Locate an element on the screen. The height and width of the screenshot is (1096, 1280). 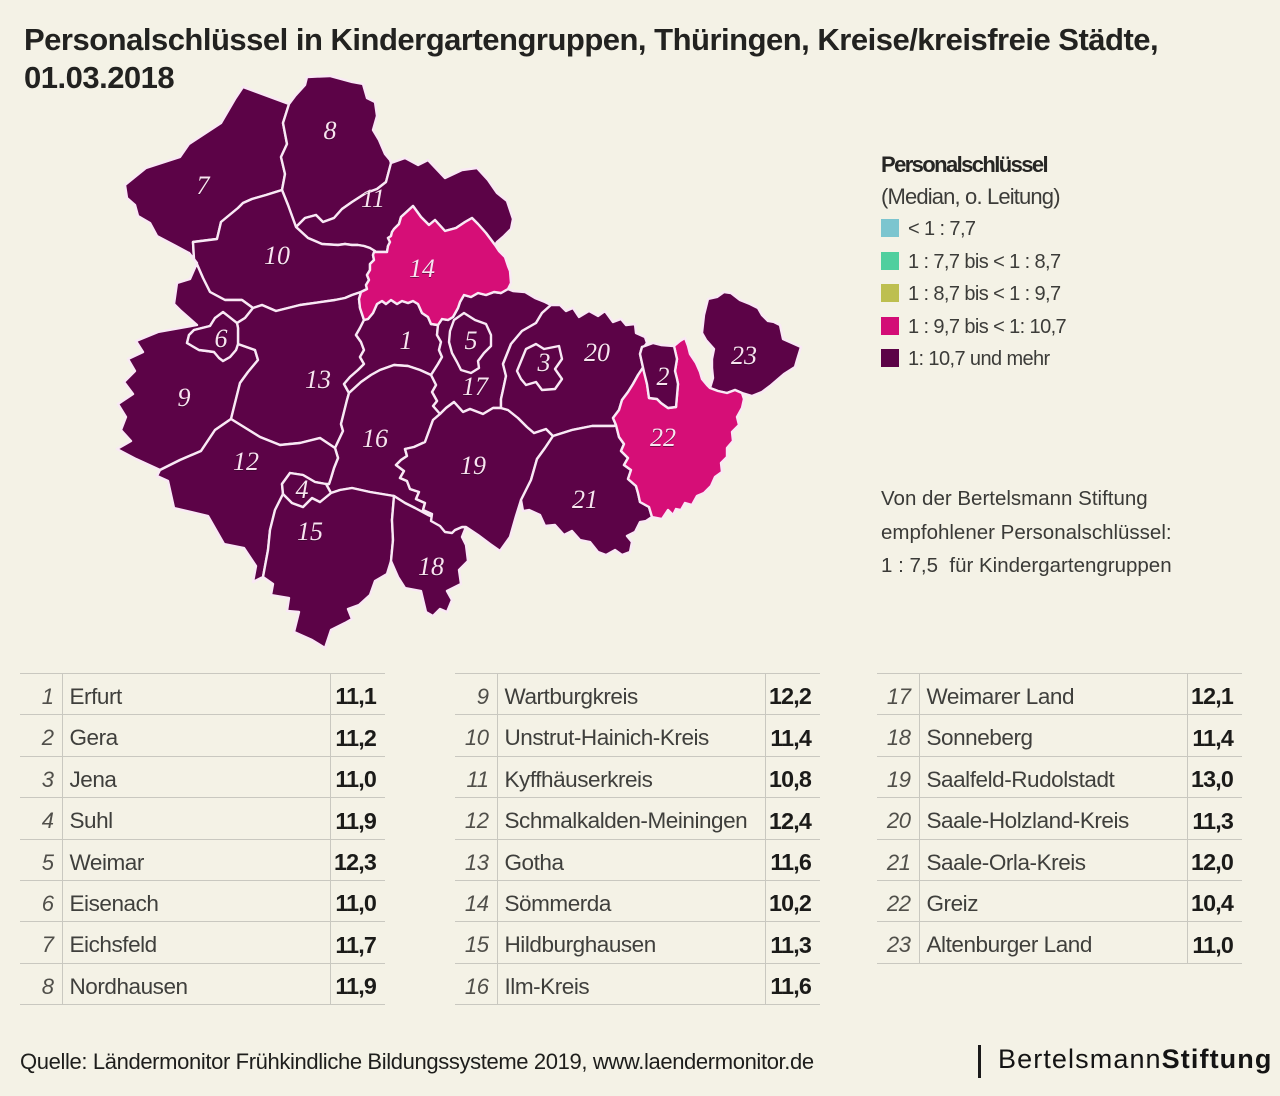
svg-text: 21 is located at coordinates (585, 499).